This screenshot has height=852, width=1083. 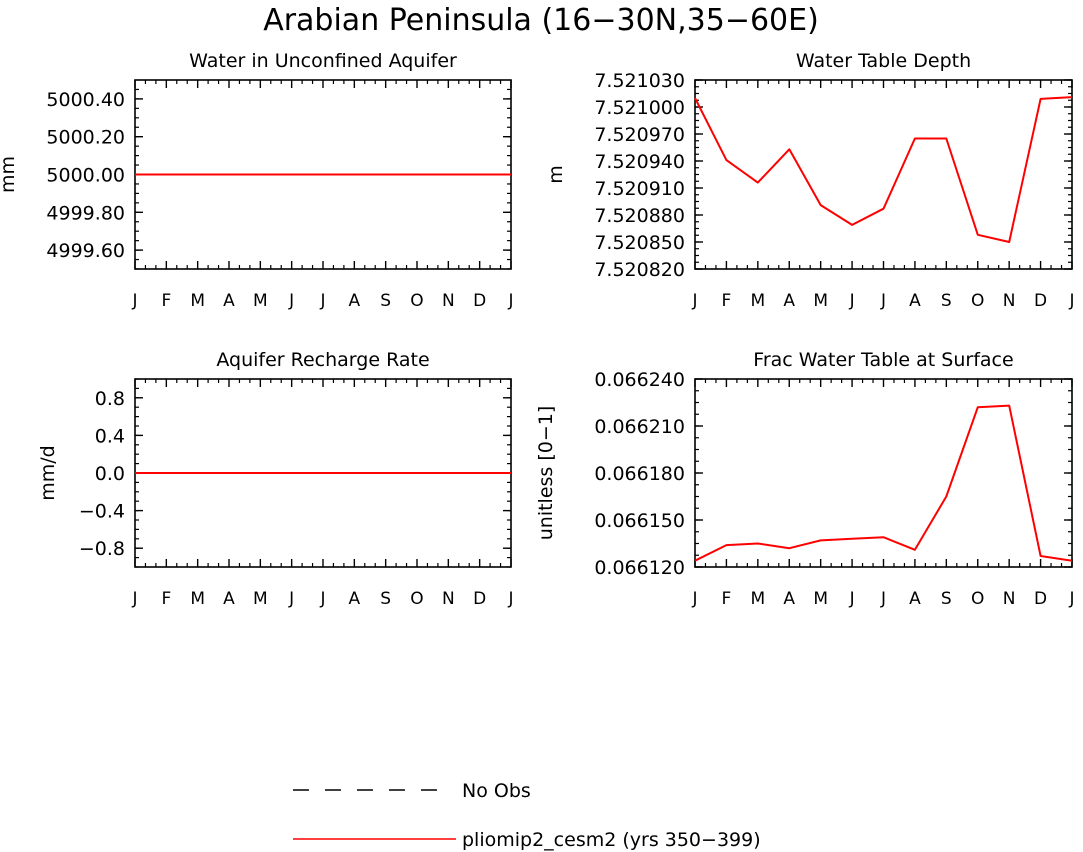 I want to click on y-tick-label: 0.8, so click(x=110, y=399).